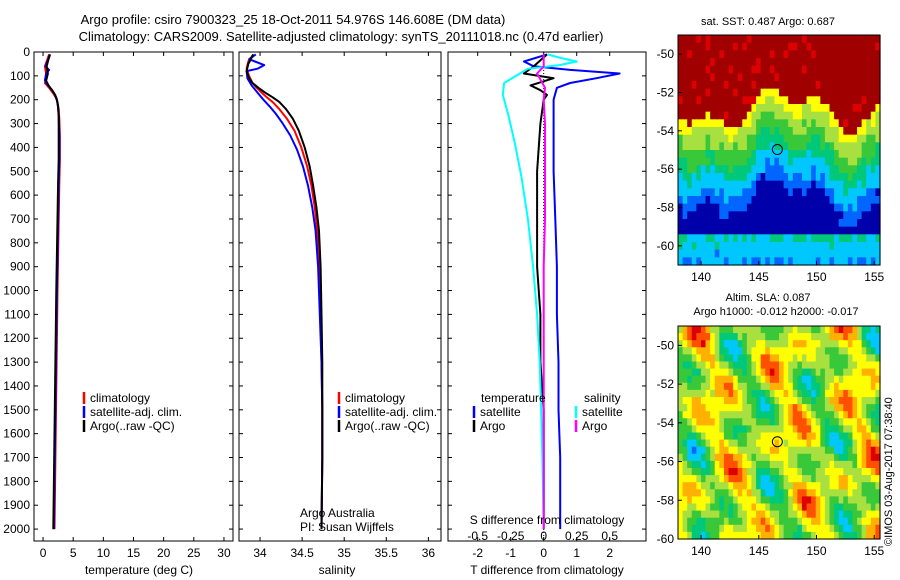 The height and width of the screenshot is (580, 900). Describe the element at coordinates (768, 22) in the screenshot. I see `sst-map-title: sat. SST: 0.487 Argo: 0.687` at that location.